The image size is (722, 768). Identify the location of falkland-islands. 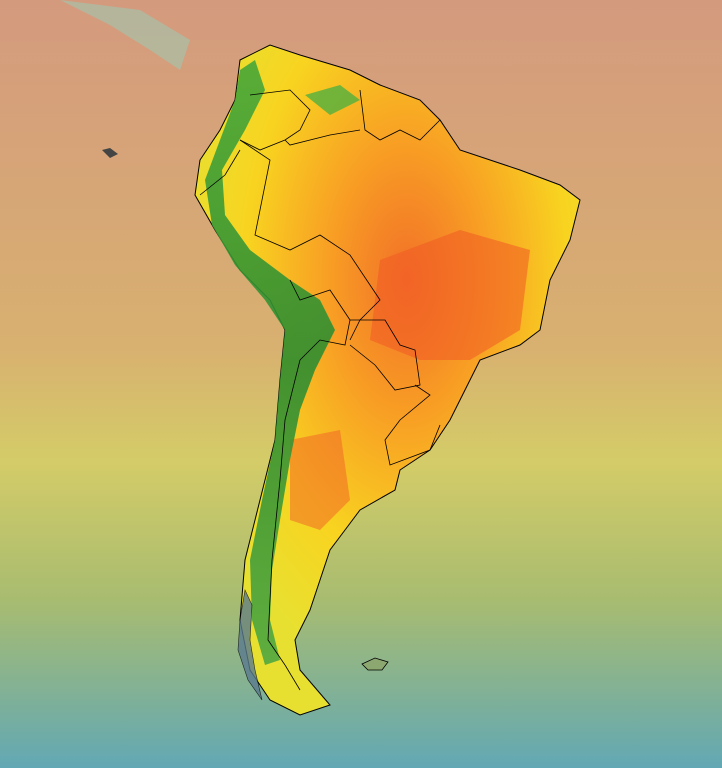
(375, 664).